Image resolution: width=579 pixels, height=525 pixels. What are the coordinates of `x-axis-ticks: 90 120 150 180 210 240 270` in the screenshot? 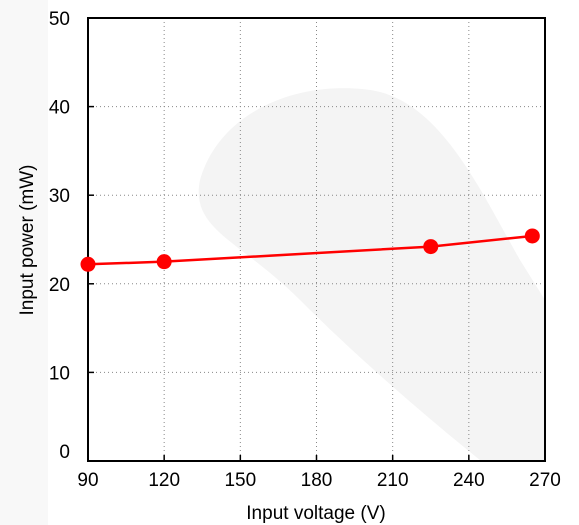 It's located at (319, 473).